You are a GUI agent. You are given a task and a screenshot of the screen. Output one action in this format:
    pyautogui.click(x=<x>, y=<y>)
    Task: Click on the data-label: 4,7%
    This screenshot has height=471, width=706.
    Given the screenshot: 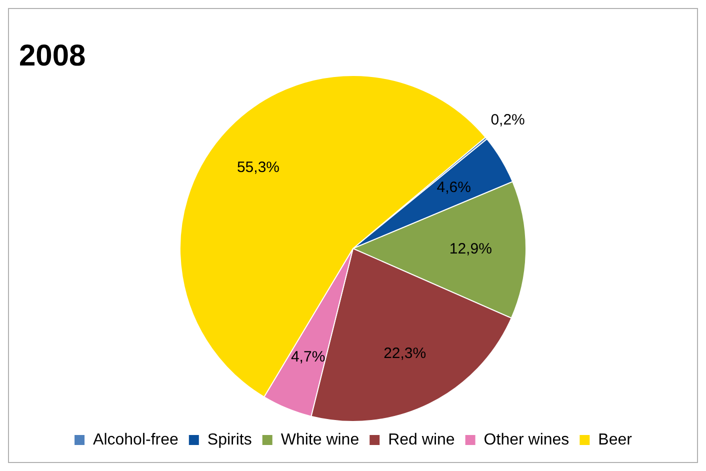 What is the action you would take?
    pyautogui.click(x=308, y=357)
    